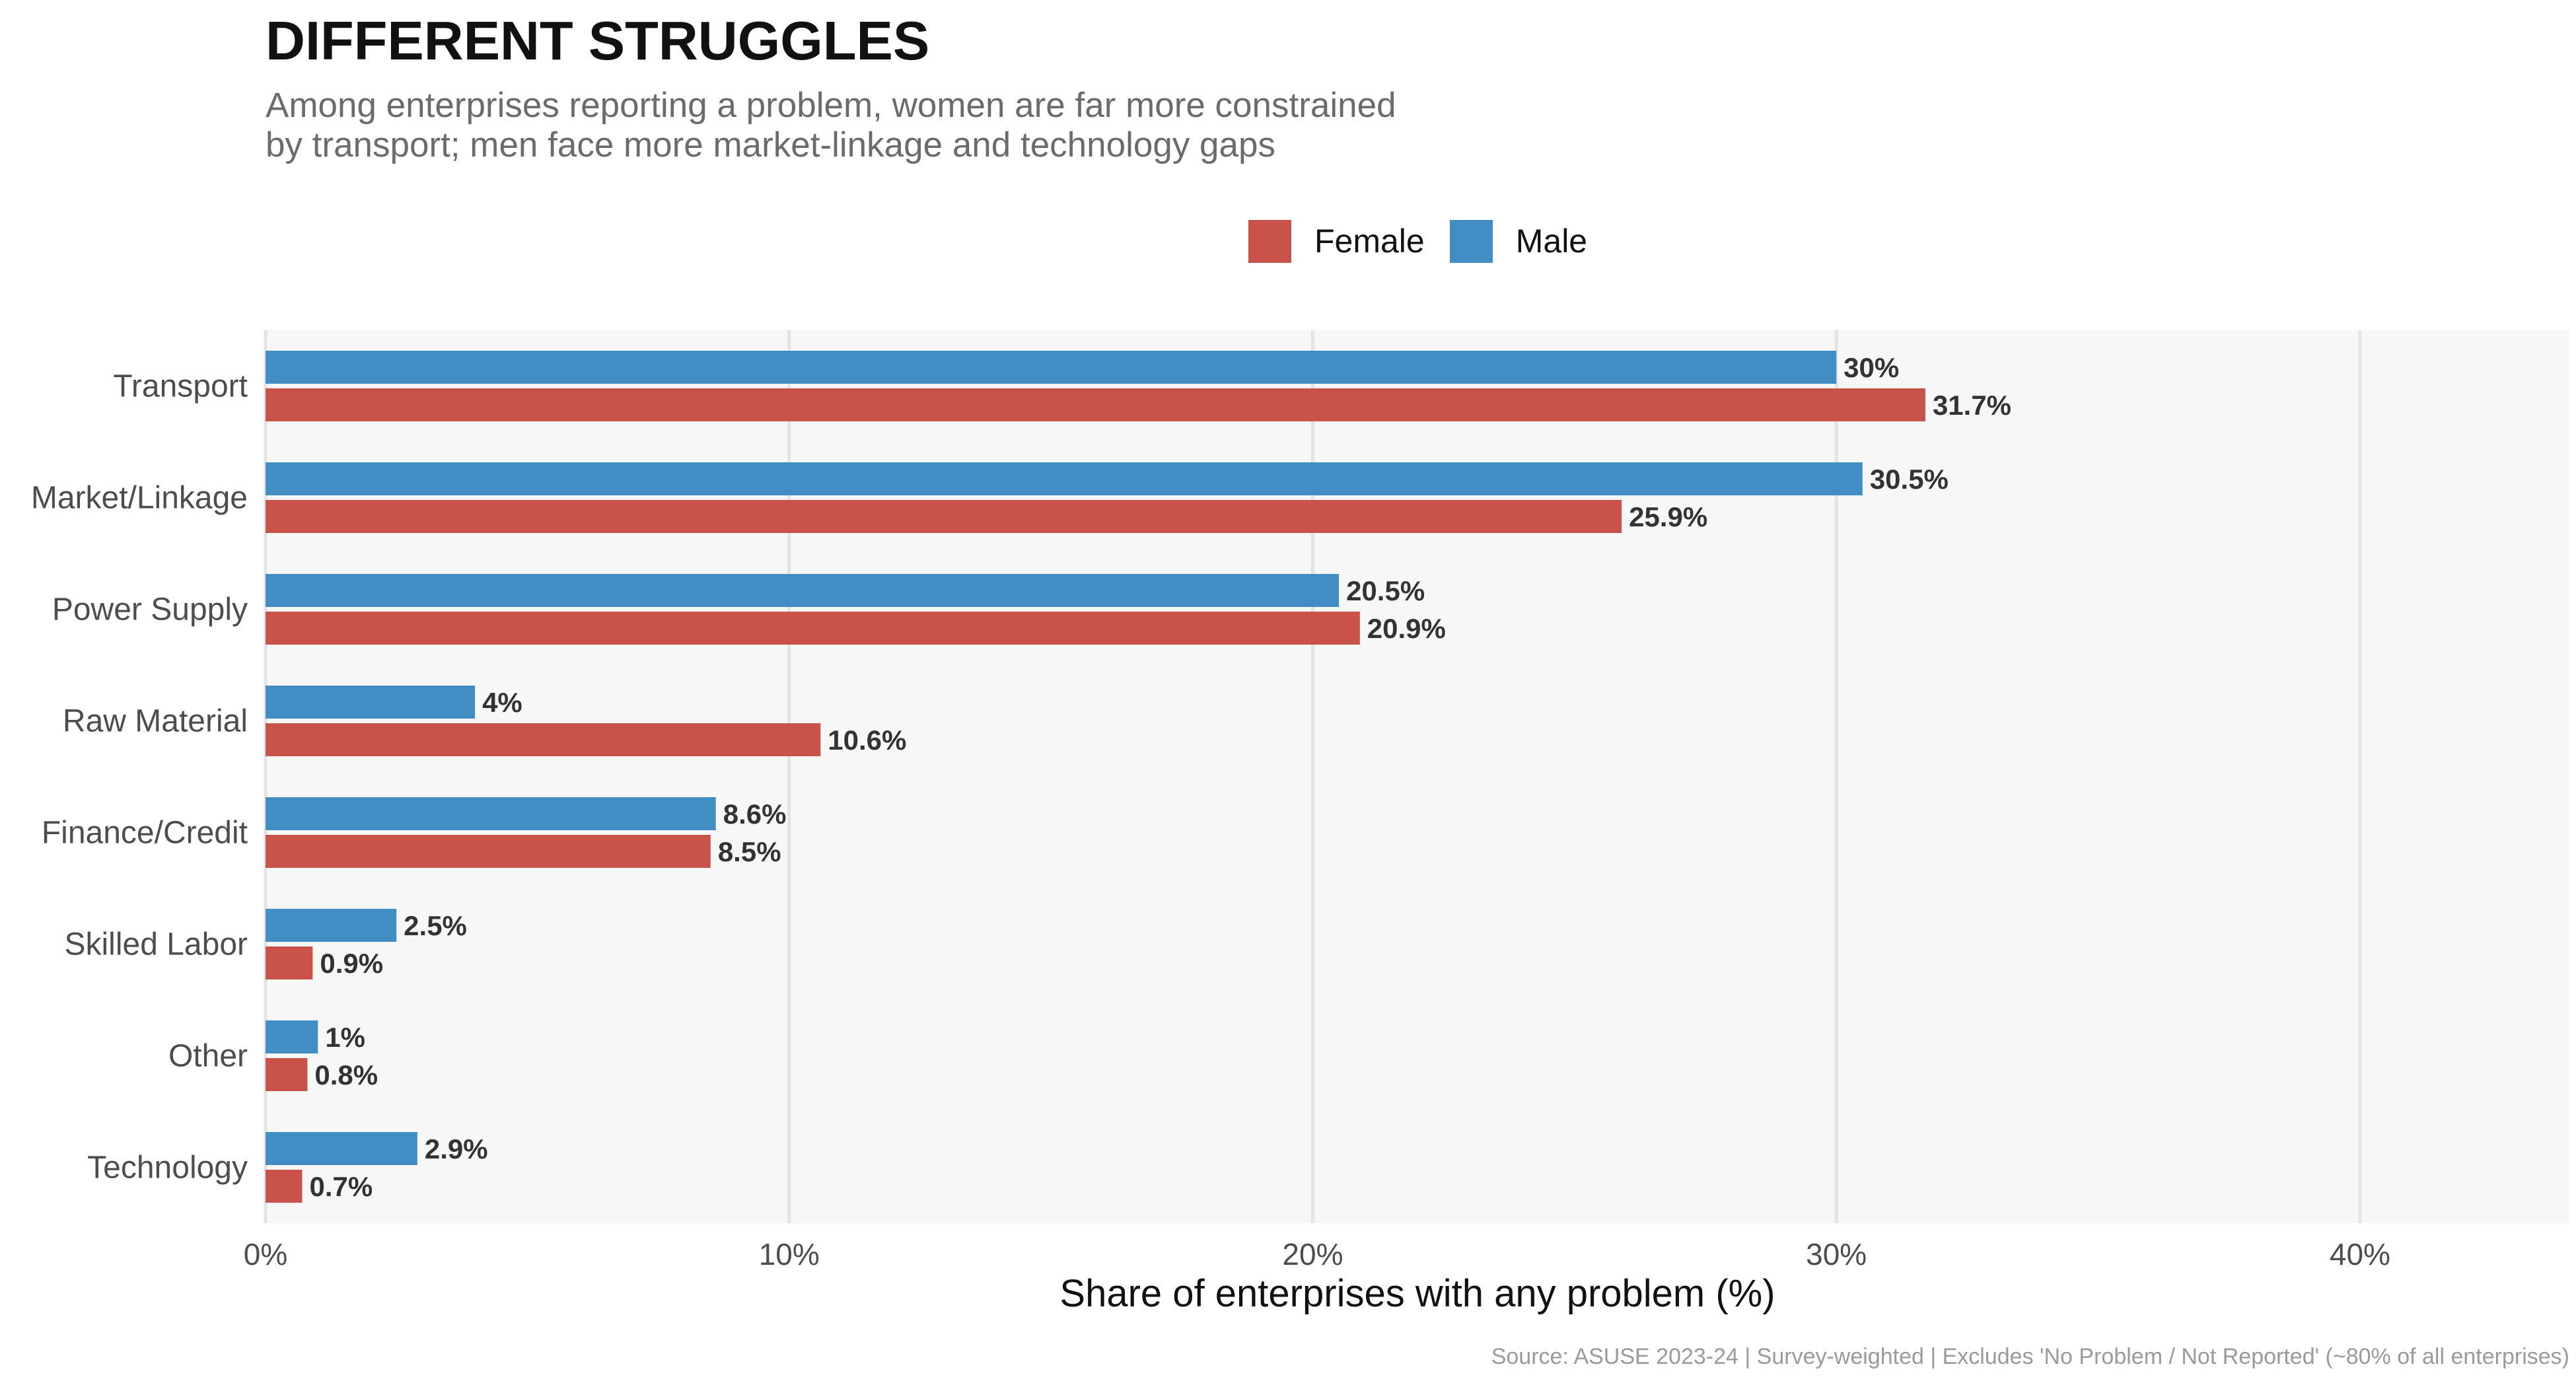 This screenshot has height=1387, width=2576. What do you see at coordinates (598, 40) in the screenshot?
I see `chart-title: DIFFERENT STRUGGLES` at bounding box center [598, 40].